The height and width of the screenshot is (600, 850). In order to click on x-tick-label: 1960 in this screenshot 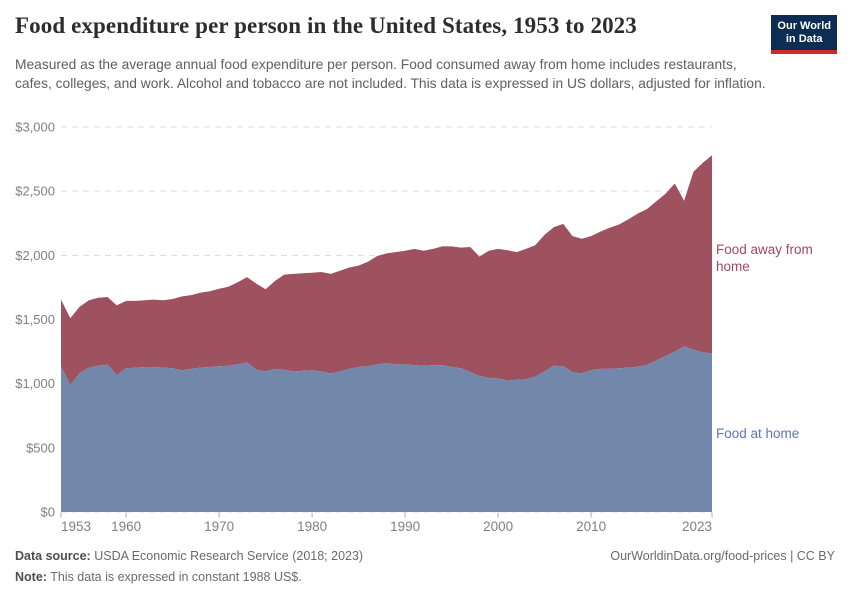, I will do `click(126, 526)`.